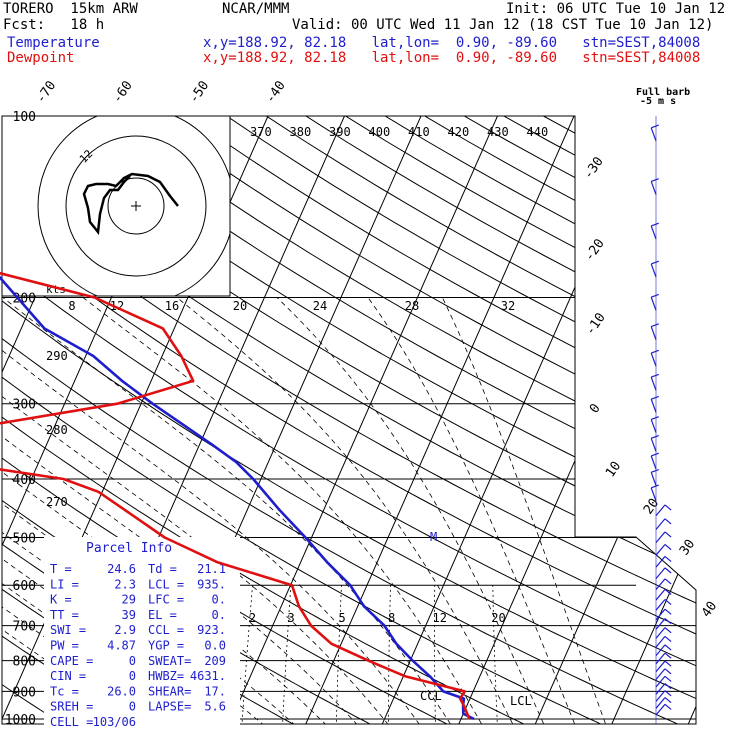 This screenshot has height=740, width=740. I want to click on parcel-value: 26.0, so click(121, 691).